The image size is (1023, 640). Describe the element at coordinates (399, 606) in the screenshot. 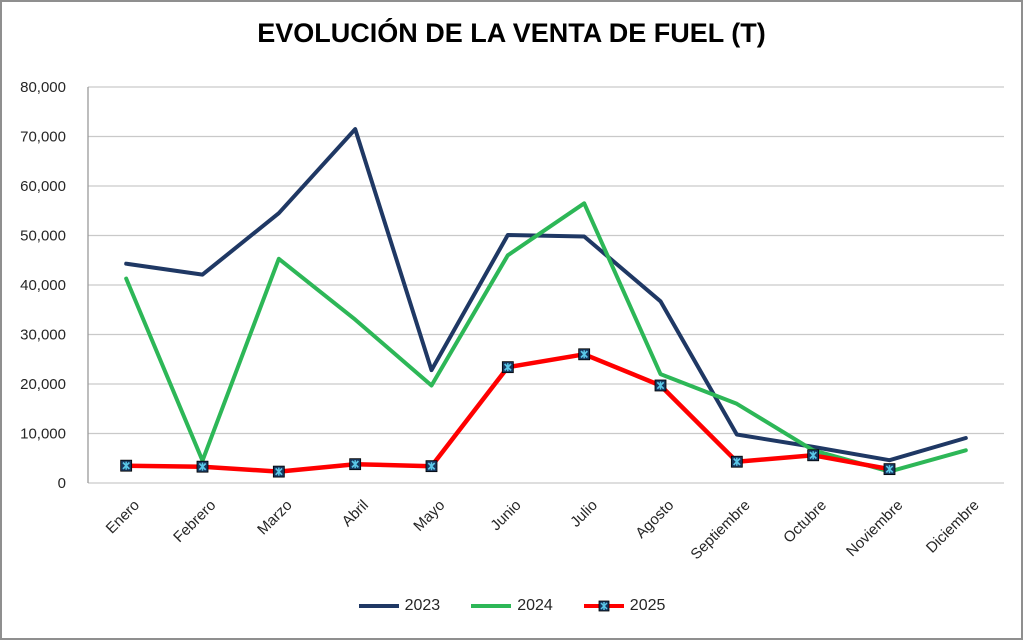

I see `legend-item-2023: 2023` at that location.